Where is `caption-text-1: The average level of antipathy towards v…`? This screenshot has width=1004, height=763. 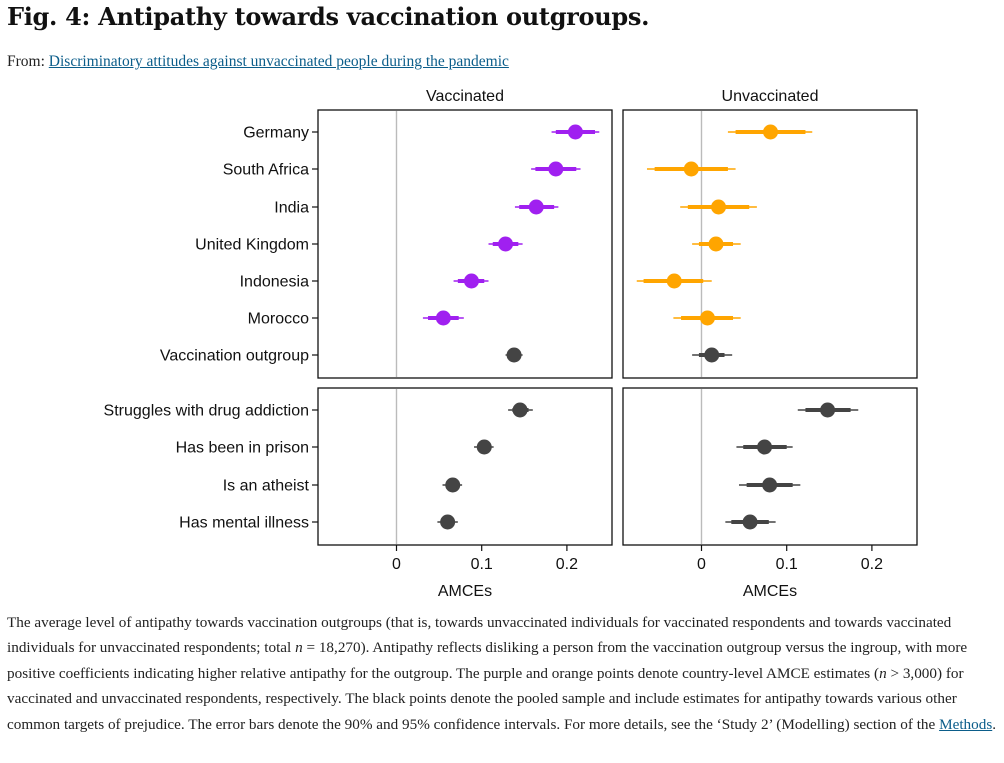
caption-text-1: The average level of antipathy towards v… is located at coordinates (479, 635).